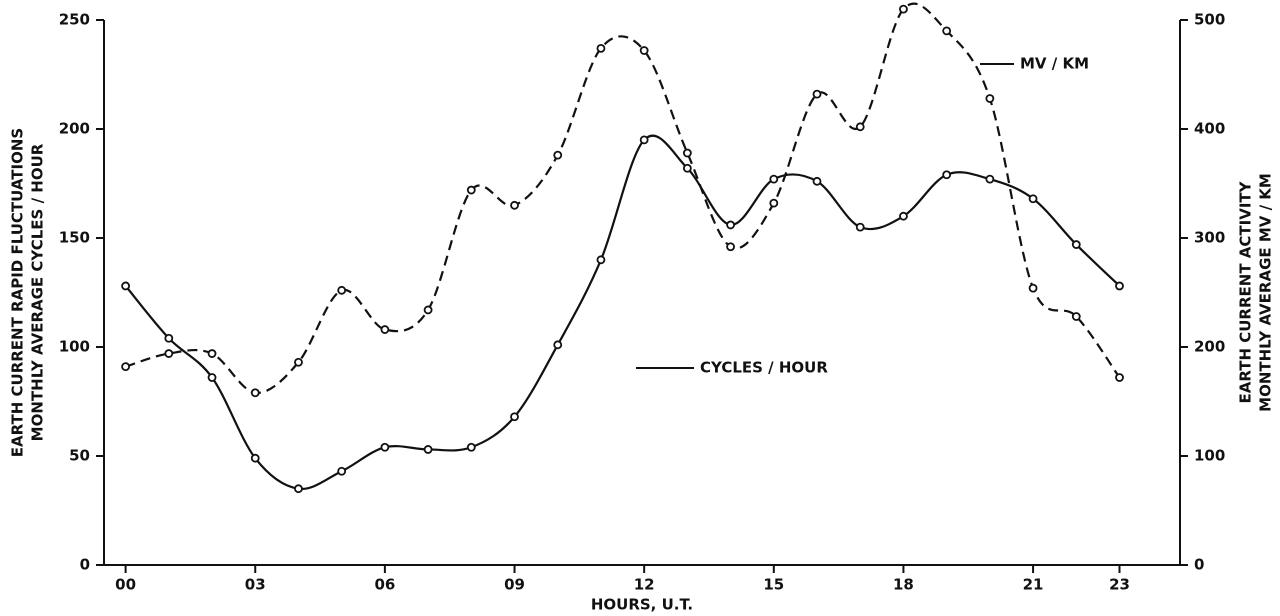 The height and width of the screenshot is (616, 1280). I want to click on x-tick-label: 18, so click(903, 585).